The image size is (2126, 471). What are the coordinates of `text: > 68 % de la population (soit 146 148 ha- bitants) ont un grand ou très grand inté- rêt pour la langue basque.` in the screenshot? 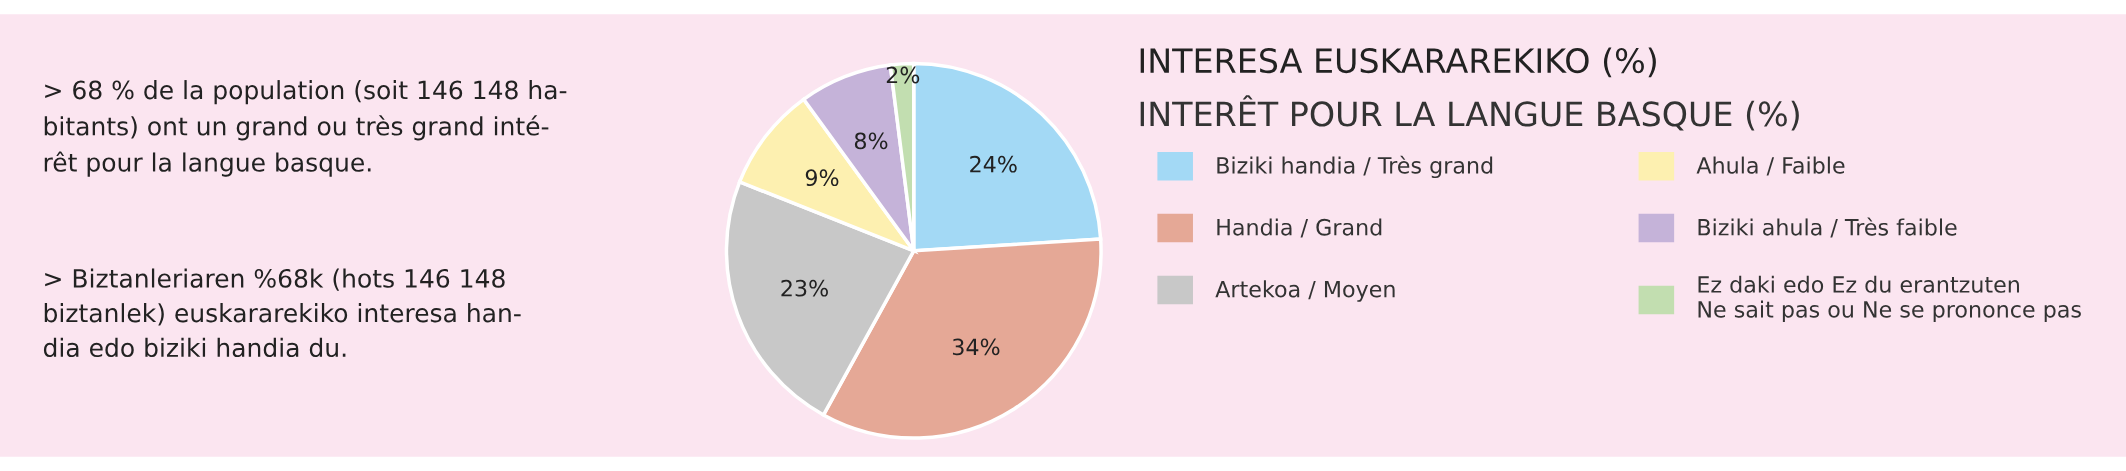 It's located at (305, 128).